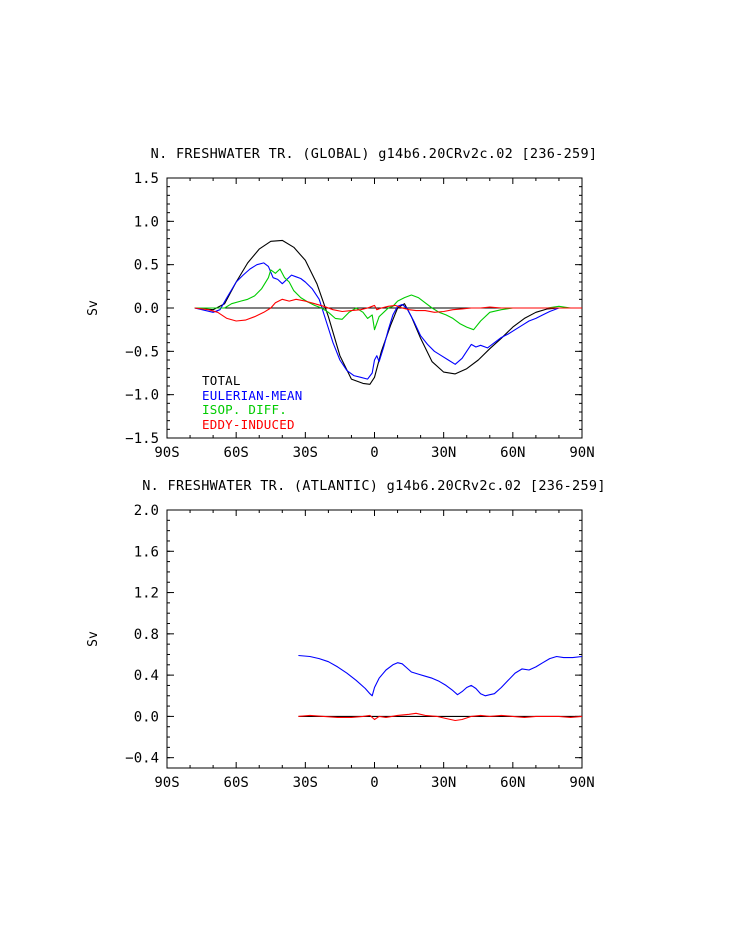  I want to click on legend-isop-diff: ISOP. DIFF., so click(244, 409).